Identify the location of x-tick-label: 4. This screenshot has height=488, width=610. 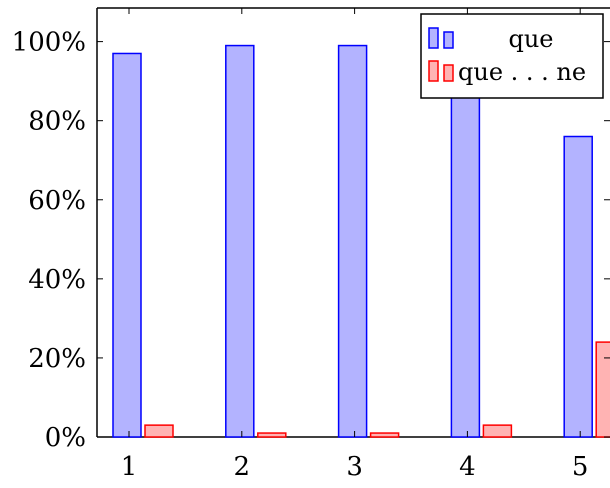
(467, 467).